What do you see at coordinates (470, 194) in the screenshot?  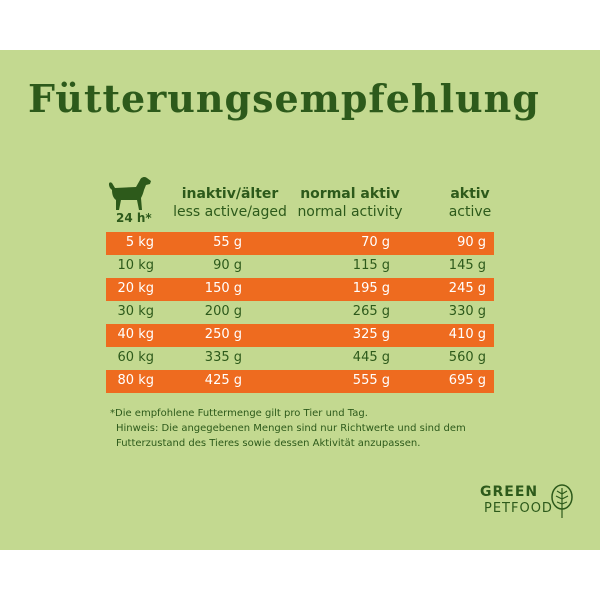 I see `column-header-de: aktiv` at bounding box center [470, 194].